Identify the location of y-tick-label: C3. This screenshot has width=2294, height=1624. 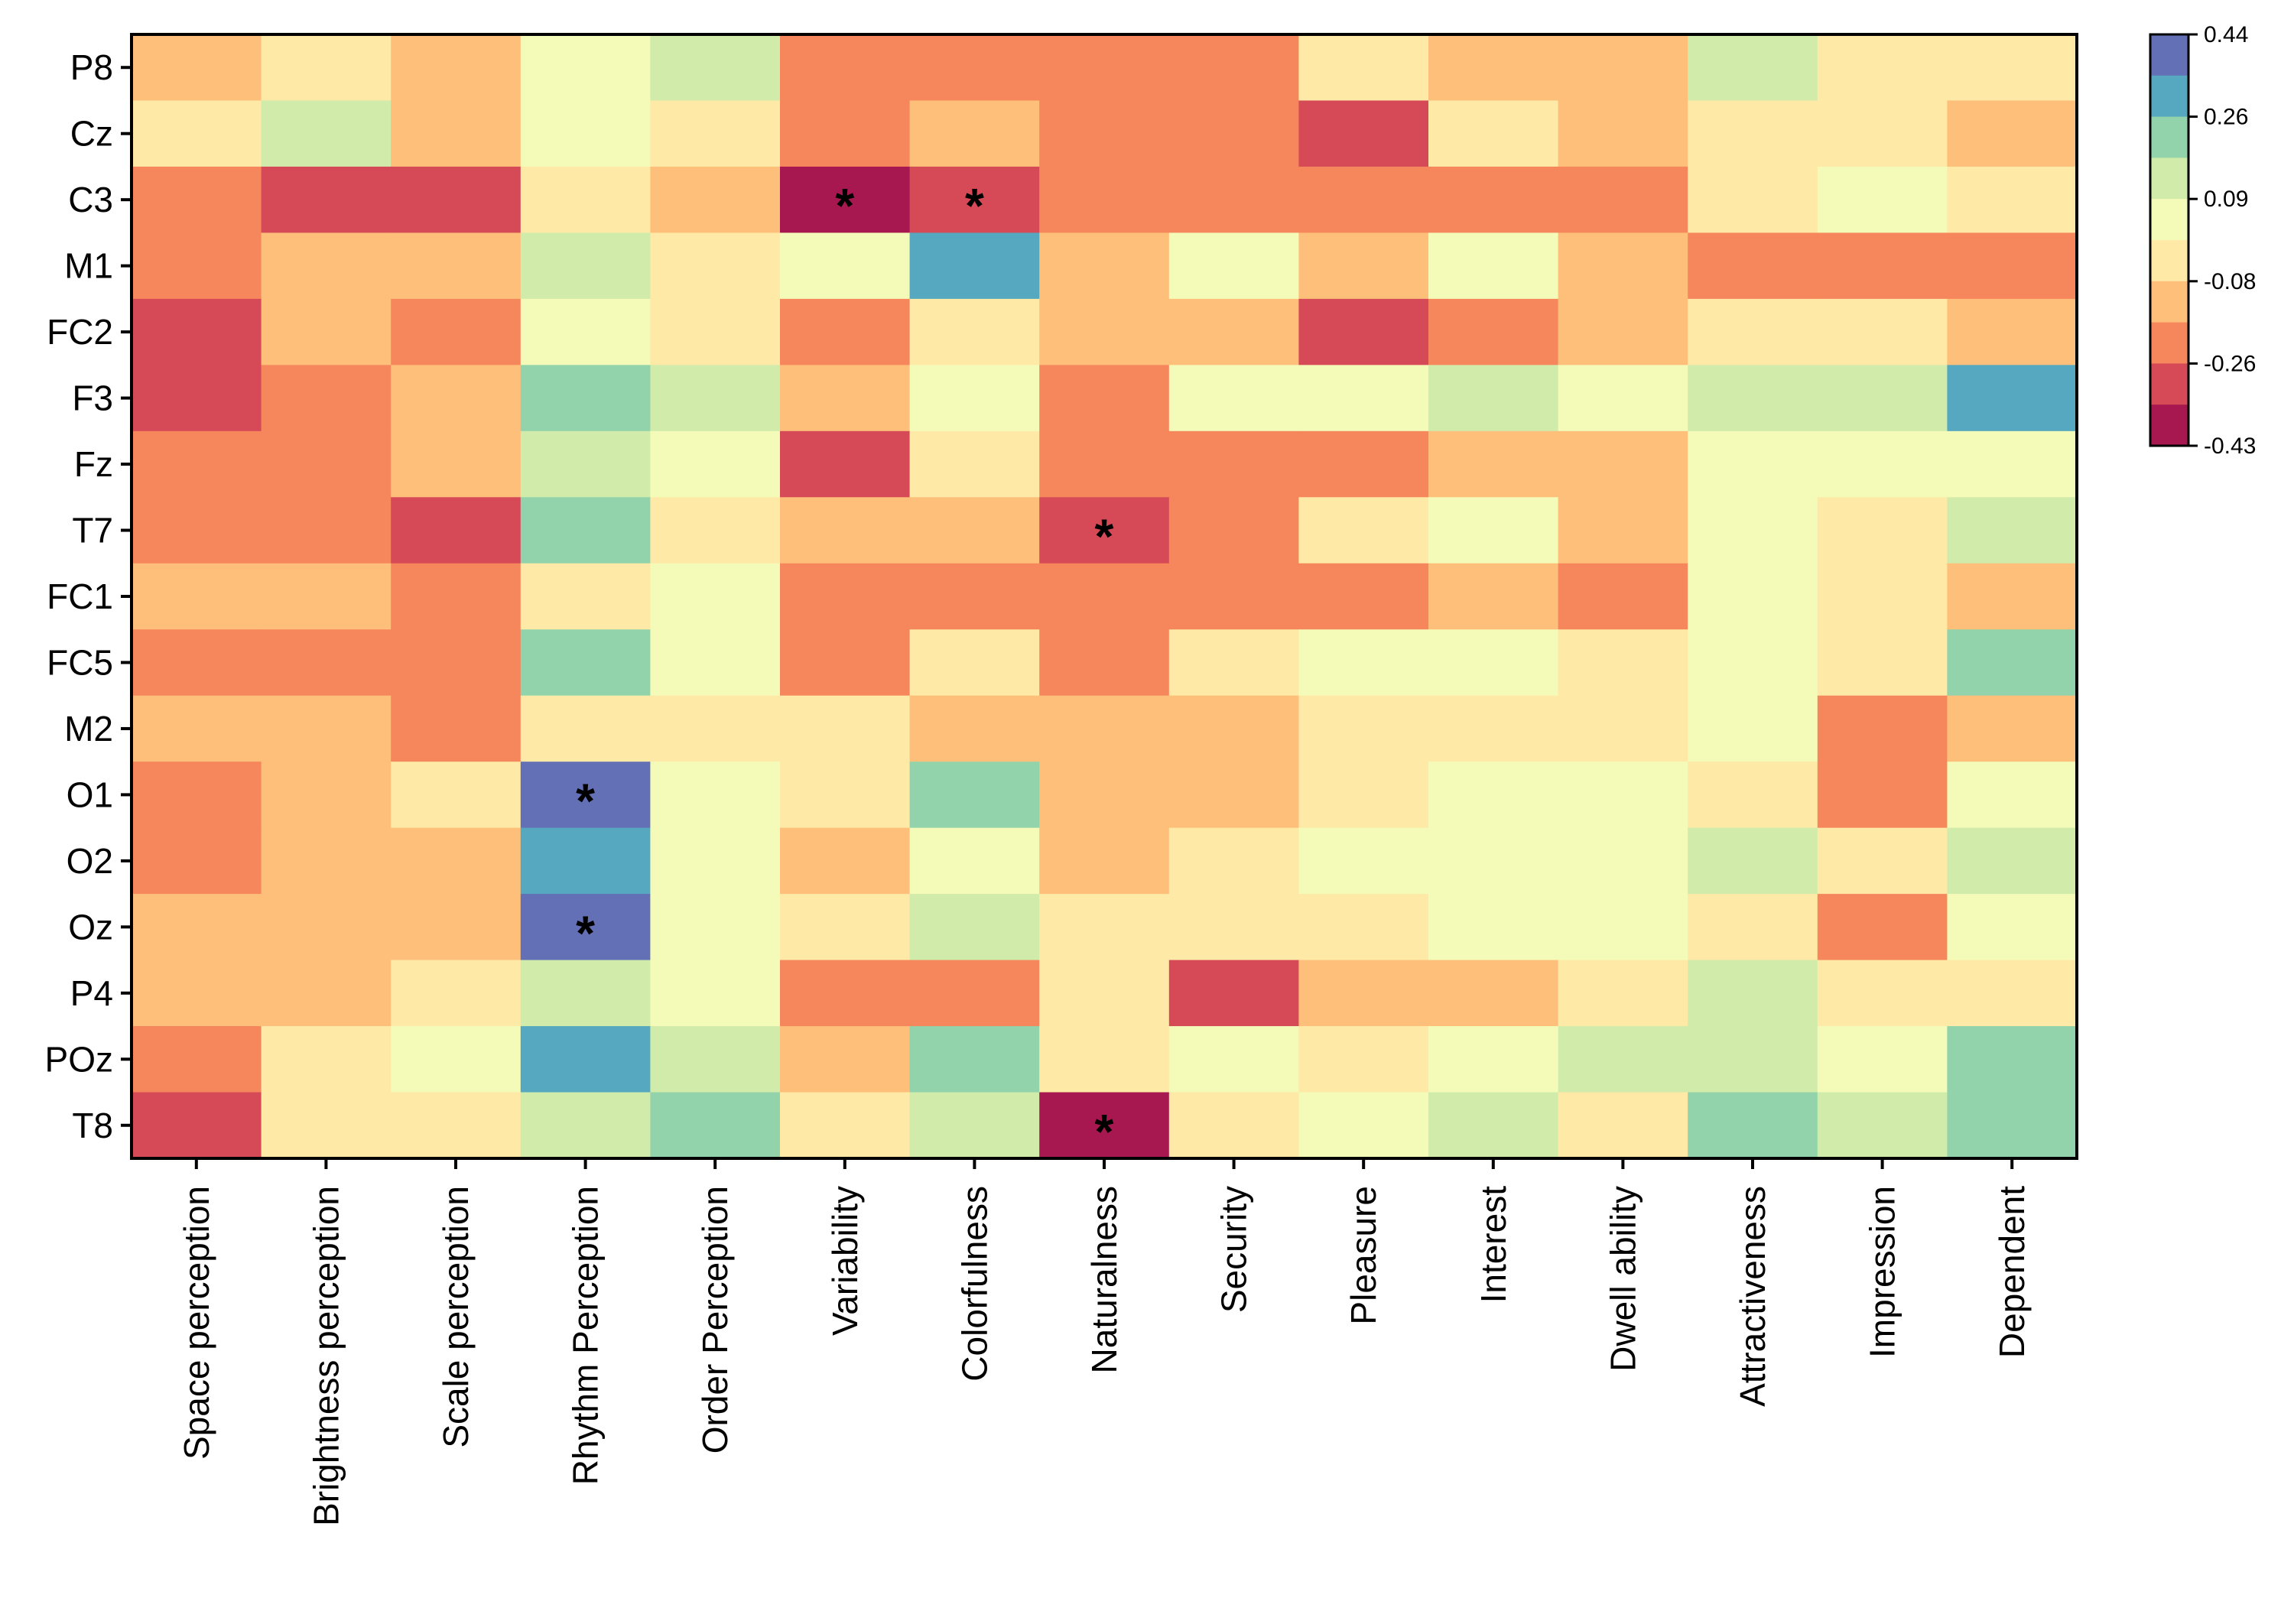
(90, 199).